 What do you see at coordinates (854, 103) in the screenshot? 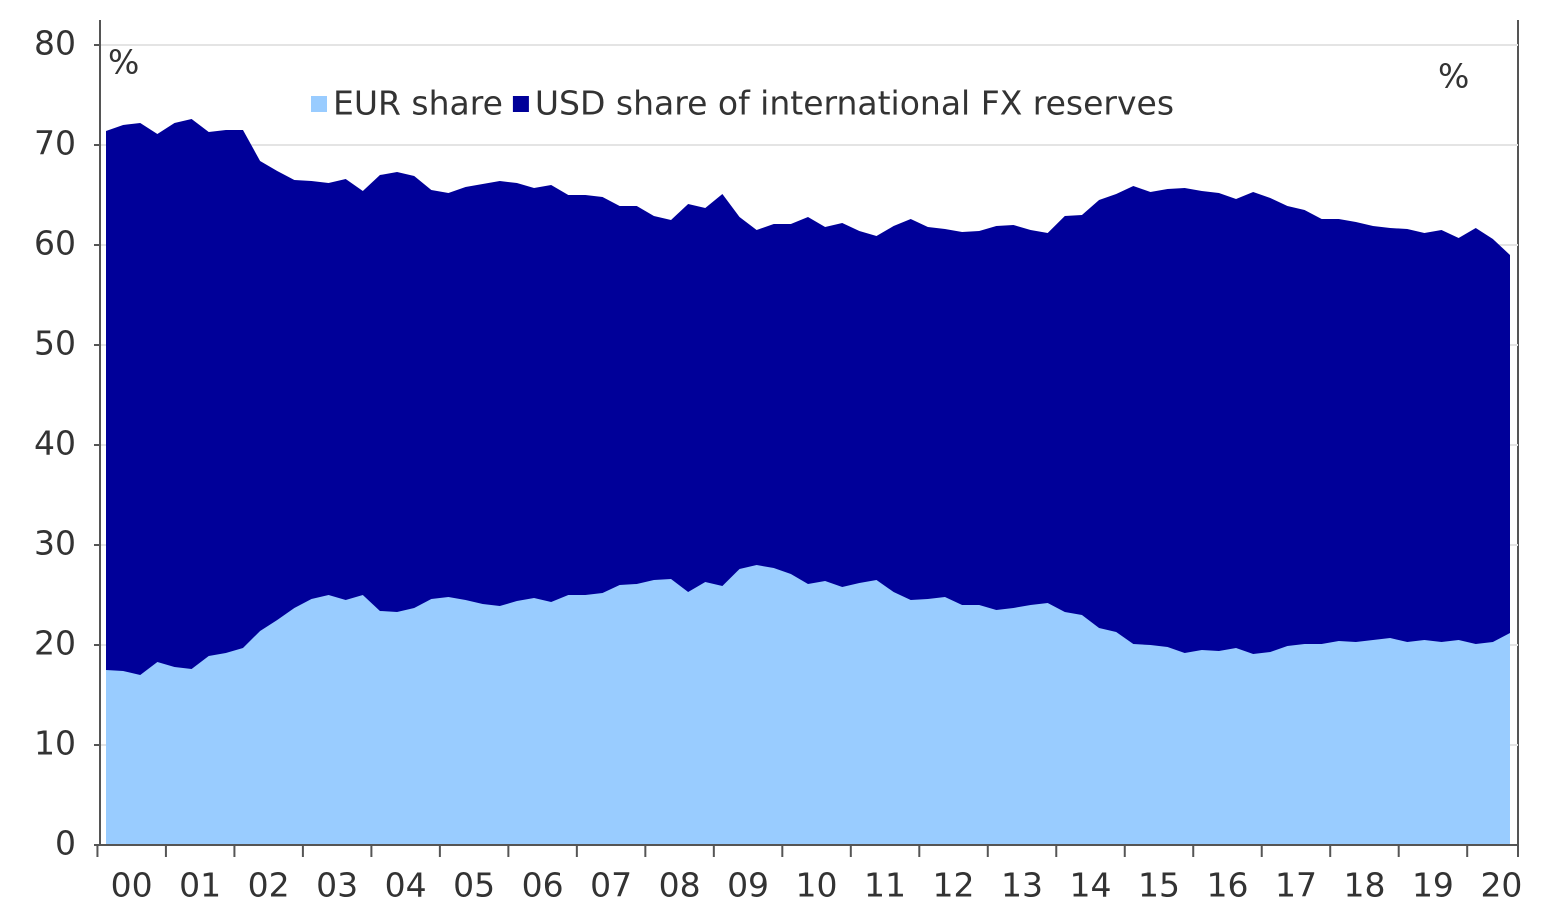
I see `legend-label: USD share of international FX reserves` at bounding box center [854, 103].